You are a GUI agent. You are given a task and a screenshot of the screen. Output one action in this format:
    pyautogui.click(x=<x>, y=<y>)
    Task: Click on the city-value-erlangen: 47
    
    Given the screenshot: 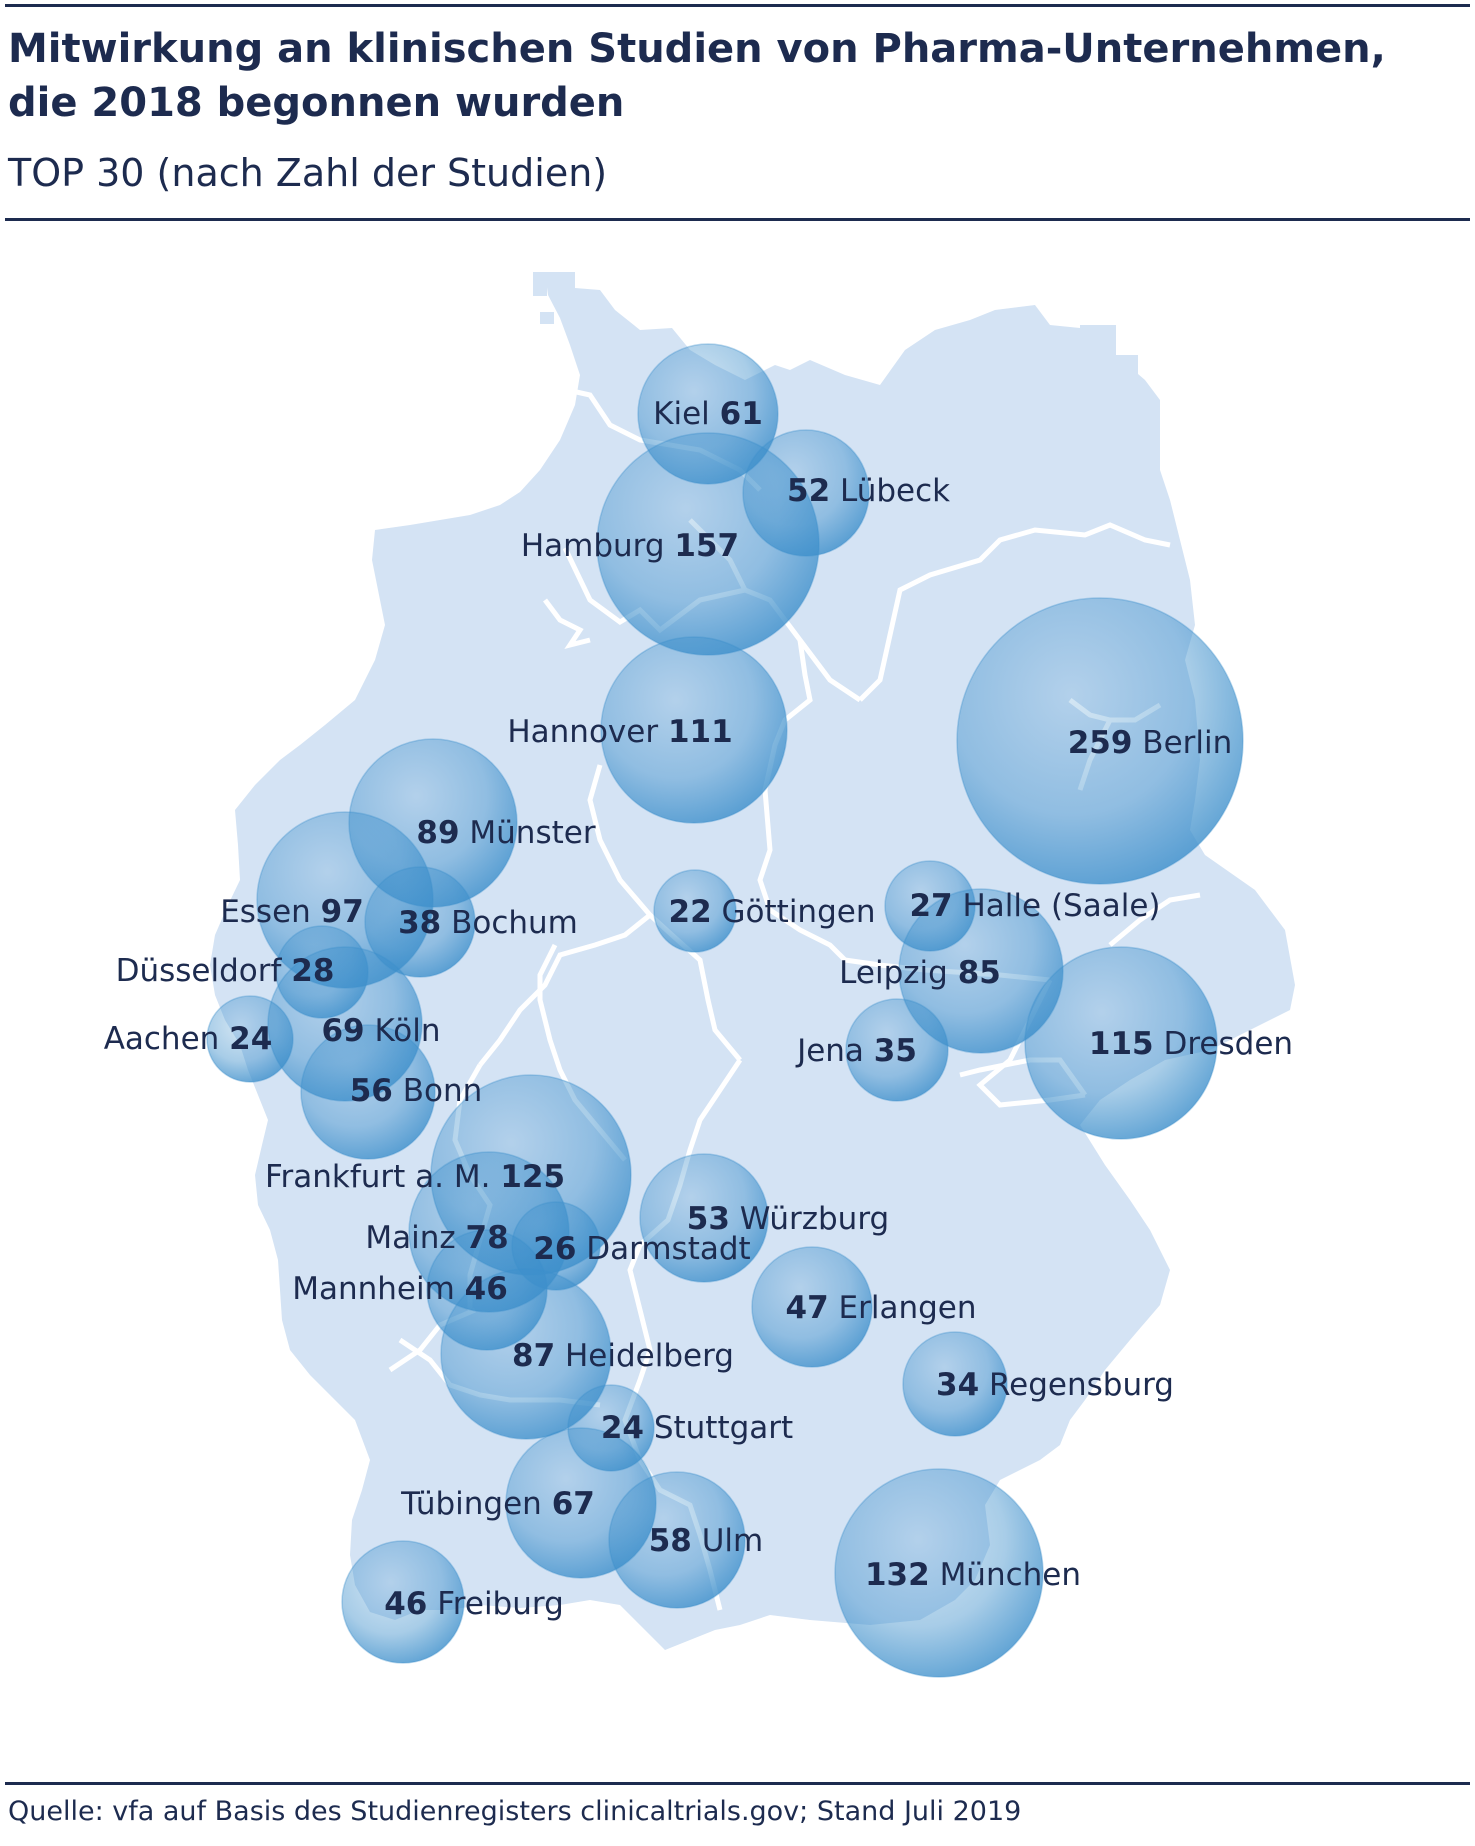 What is the action you would take?
    pyautogui.click(x=807, y=1308)
    